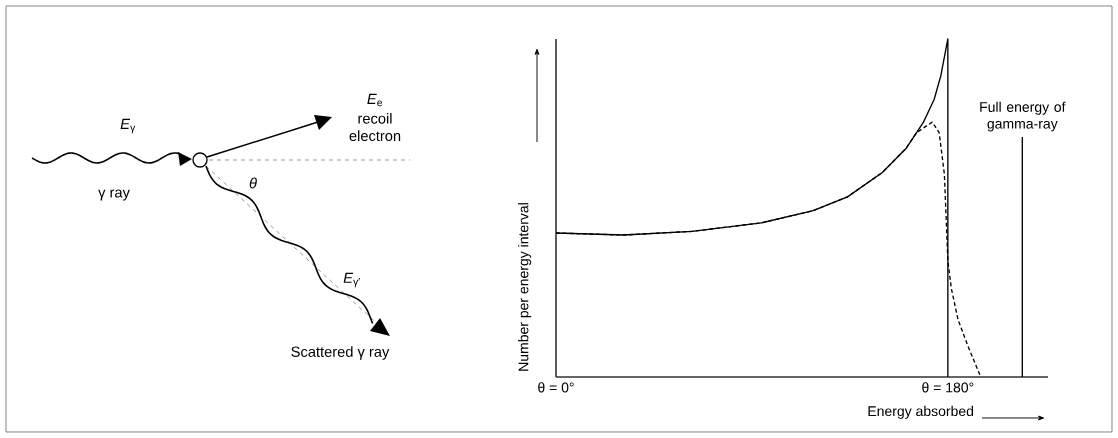  What do you see at coordinates (340, 353) in the screenshot?
I see `text: Scattered γ ray` at bounding box center [340, 353].